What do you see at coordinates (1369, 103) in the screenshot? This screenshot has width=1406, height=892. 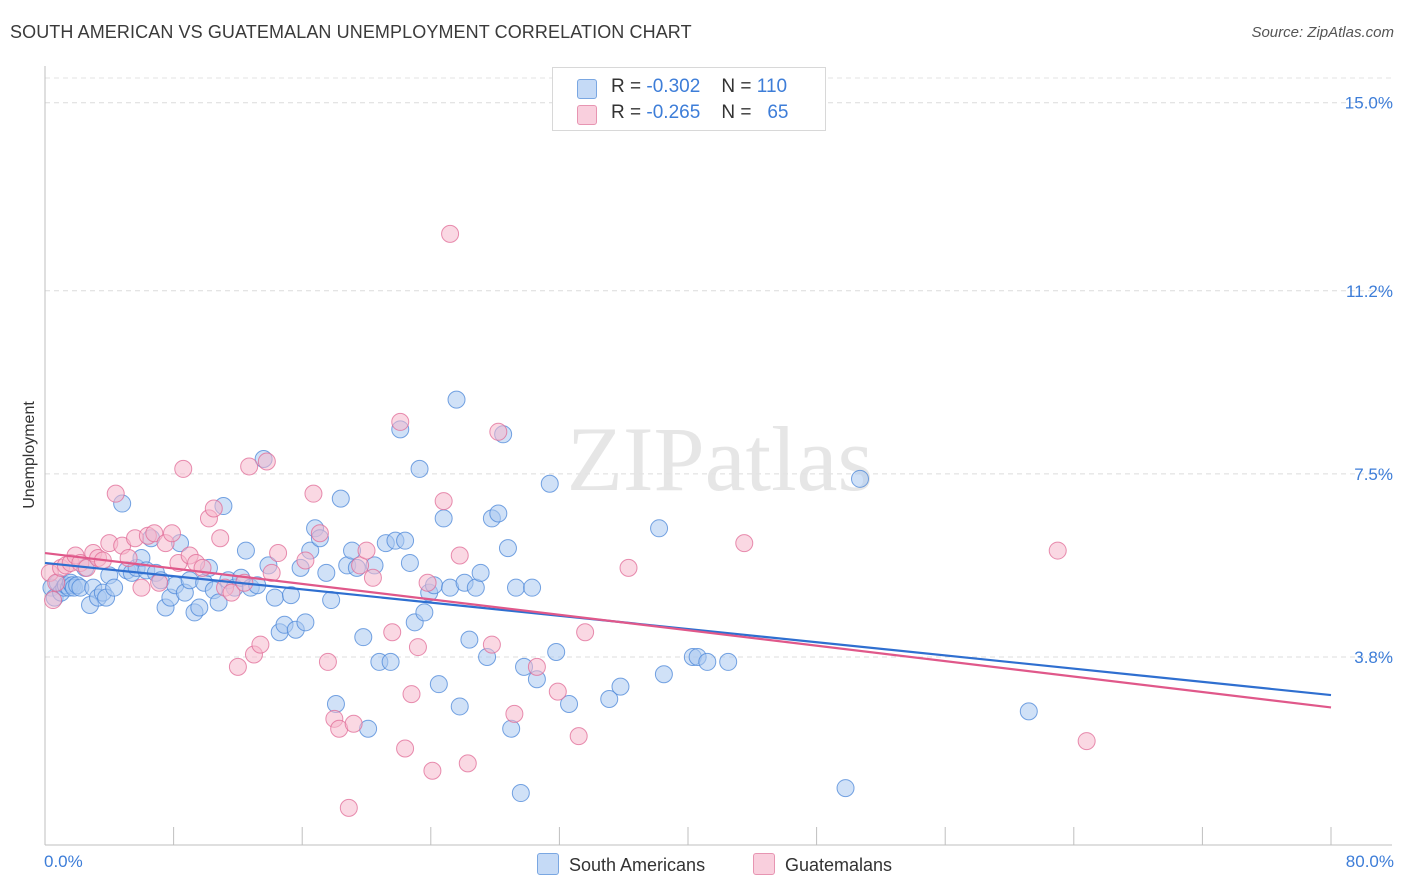 I see `y-tick-label: 15.0%` at bounding box center [1369, 103].